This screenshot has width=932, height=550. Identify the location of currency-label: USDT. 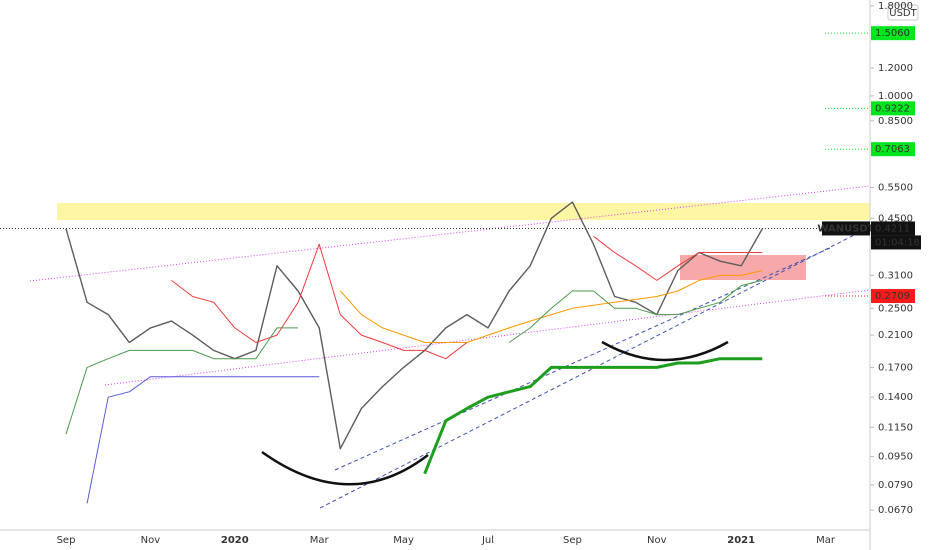
(903, 13).